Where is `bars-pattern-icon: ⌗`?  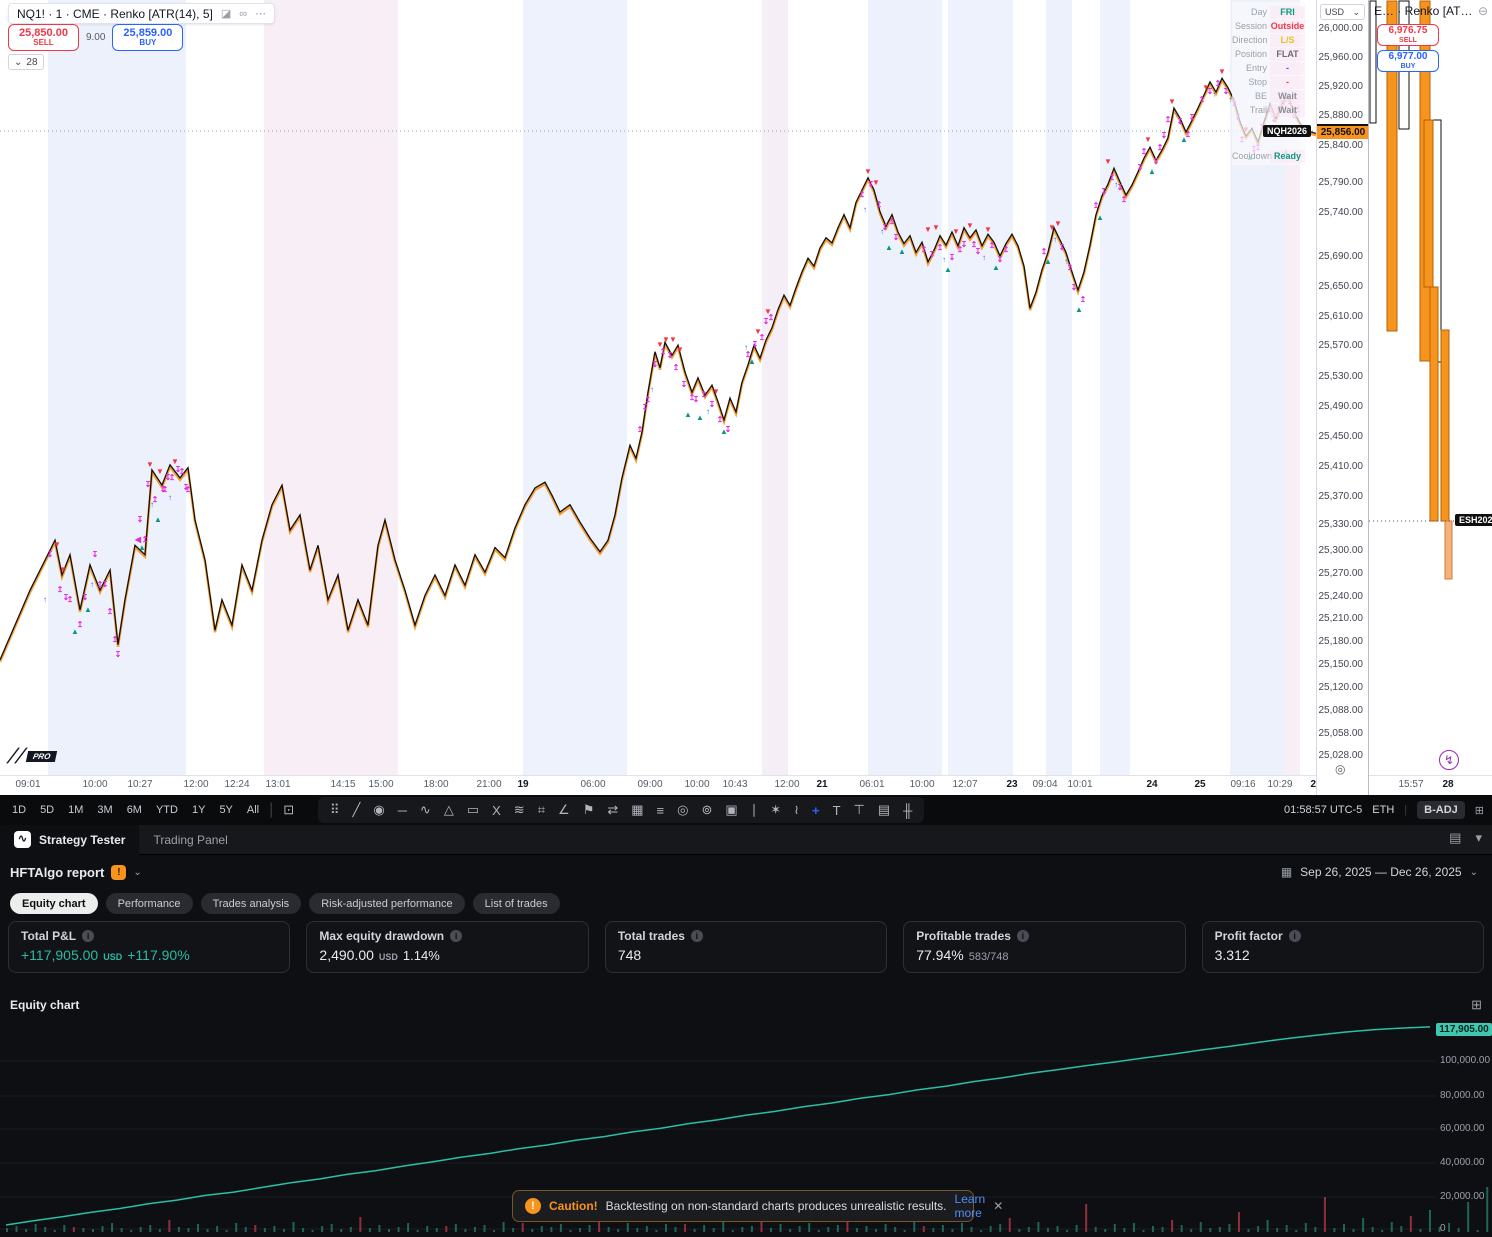 bars-pattern-icon: ⌗ is located at coordinates (541, 809).